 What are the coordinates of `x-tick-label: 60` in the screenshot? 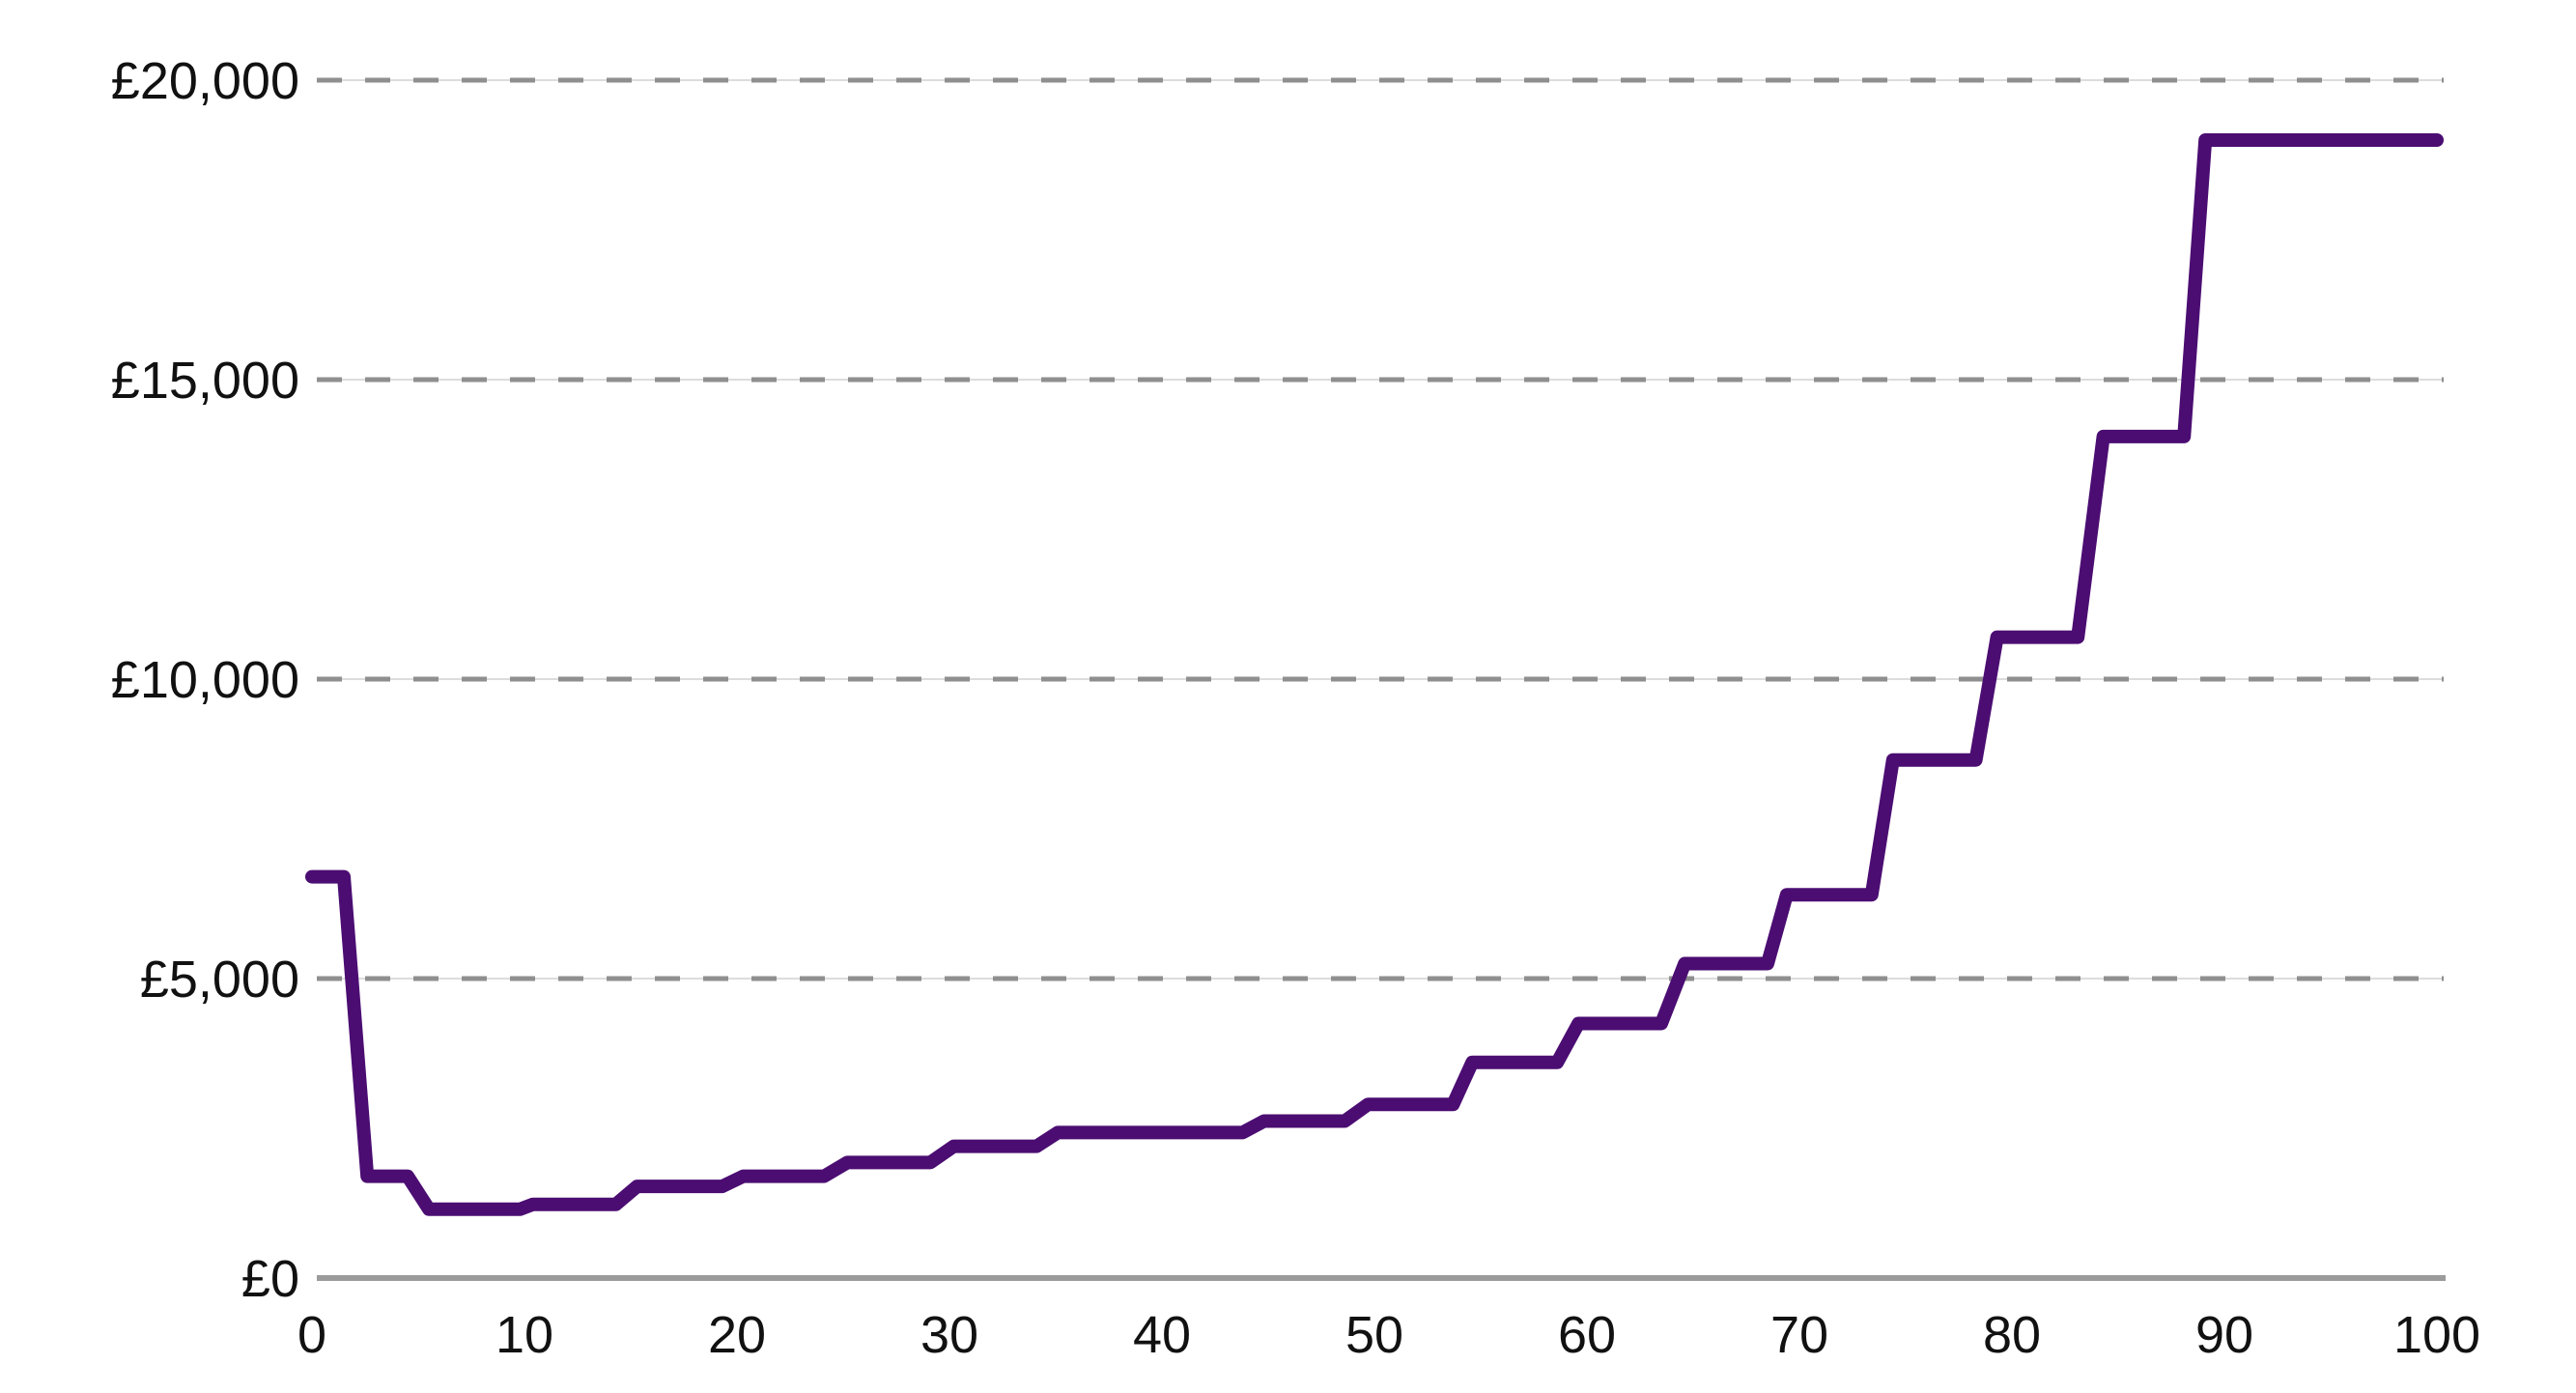 It's located at (1587, 1335).